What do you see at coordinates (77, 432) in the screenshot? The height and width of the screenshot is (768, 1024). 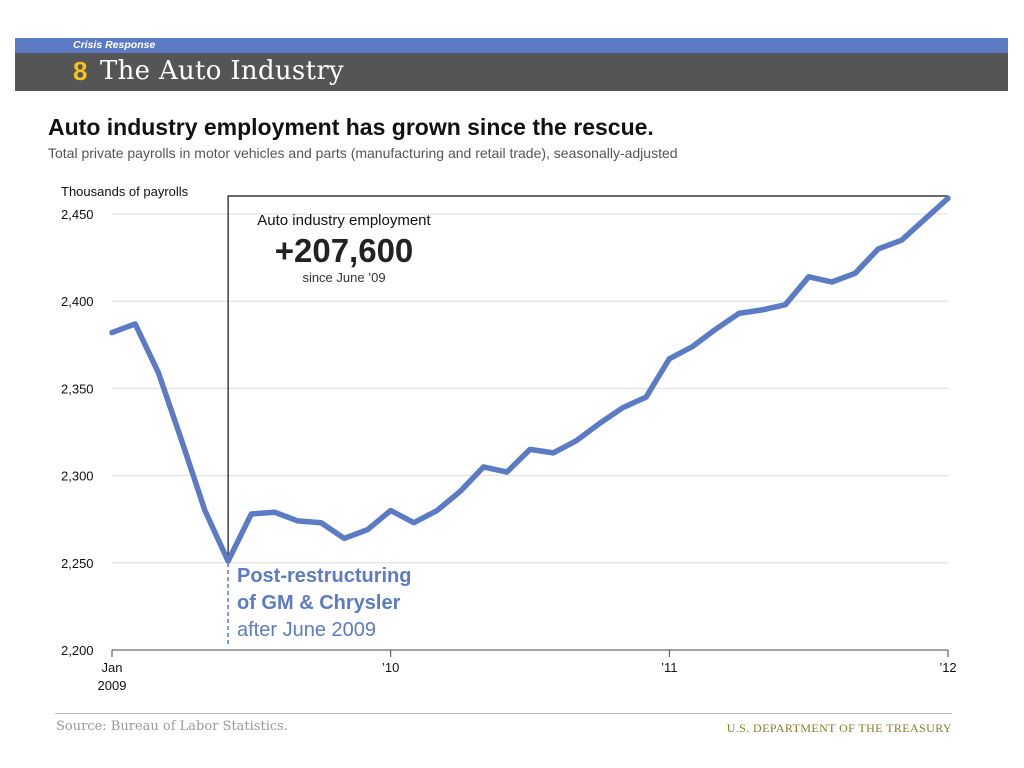 I see `y-axis-ticks: 2,200 2,250 2,300 2,350 2,400 2,450` at bounding box center [77, 432].